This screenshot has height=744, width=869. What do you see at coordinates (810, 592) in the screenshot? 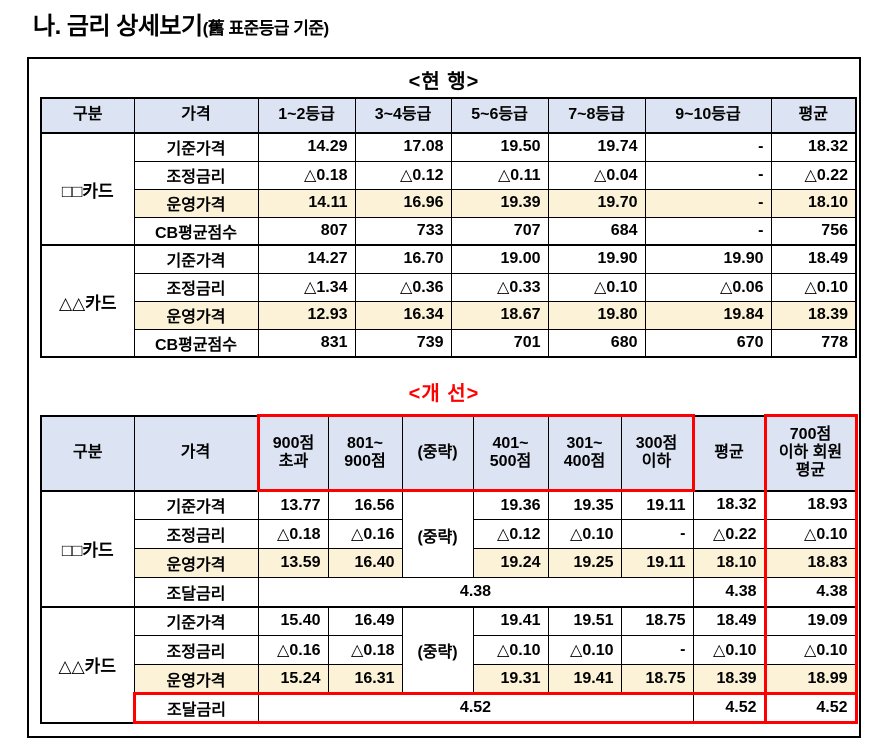
I see `member-average-cell: 4.38` at bounding box center [810, 592].